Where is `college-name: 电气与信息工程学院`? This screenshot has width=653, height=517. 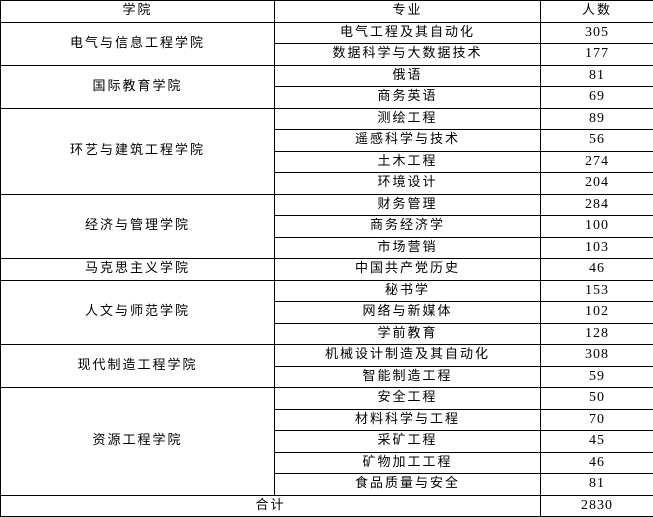
college-name: 电气与信息工程学院 is located at coordinates (137, 43).